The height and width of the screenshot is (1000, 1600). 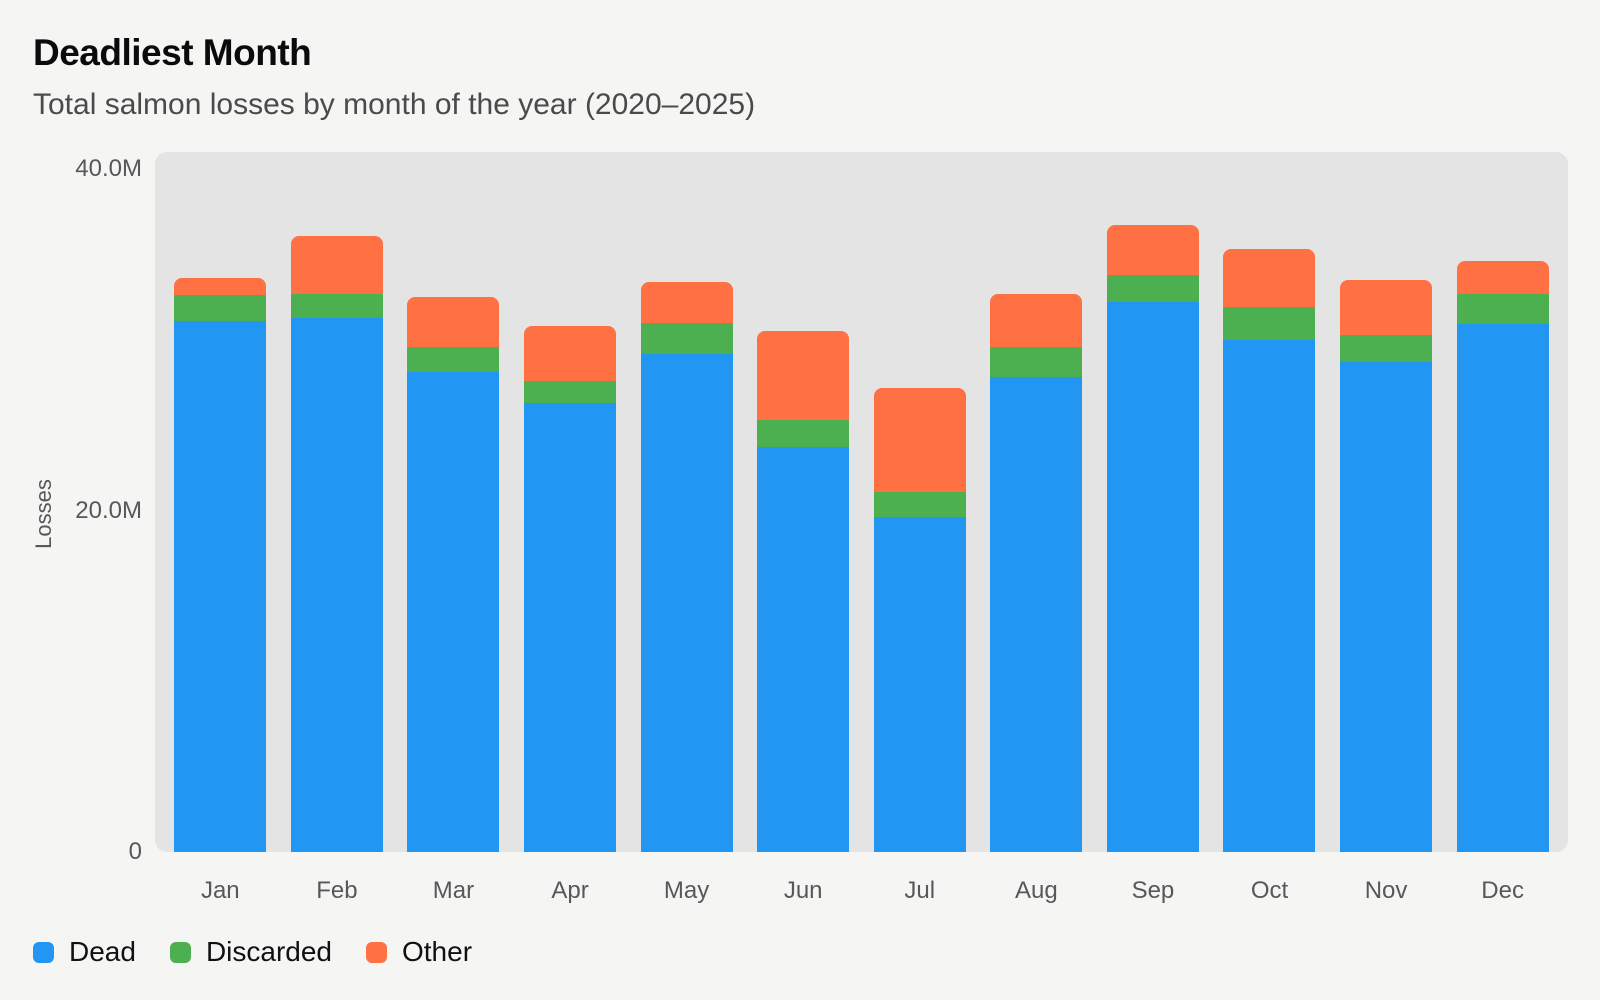 What do you see at coordinates (108, 169) in the screenshot?
I see `y-tick-40-0m: 40.0M` at bounding box center [108, 169].